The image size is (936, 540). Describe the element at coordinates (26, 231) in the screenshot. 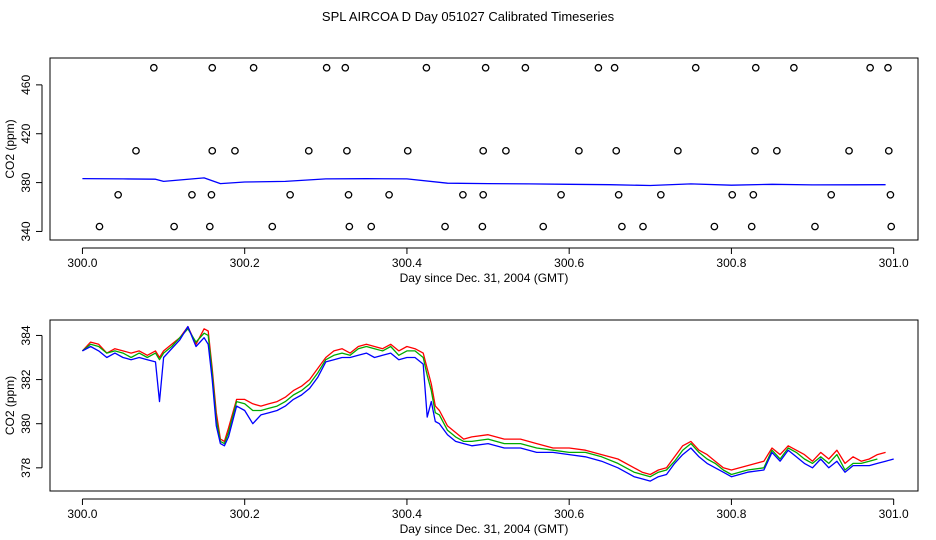

I see `y-tick-label: 340` at that location.